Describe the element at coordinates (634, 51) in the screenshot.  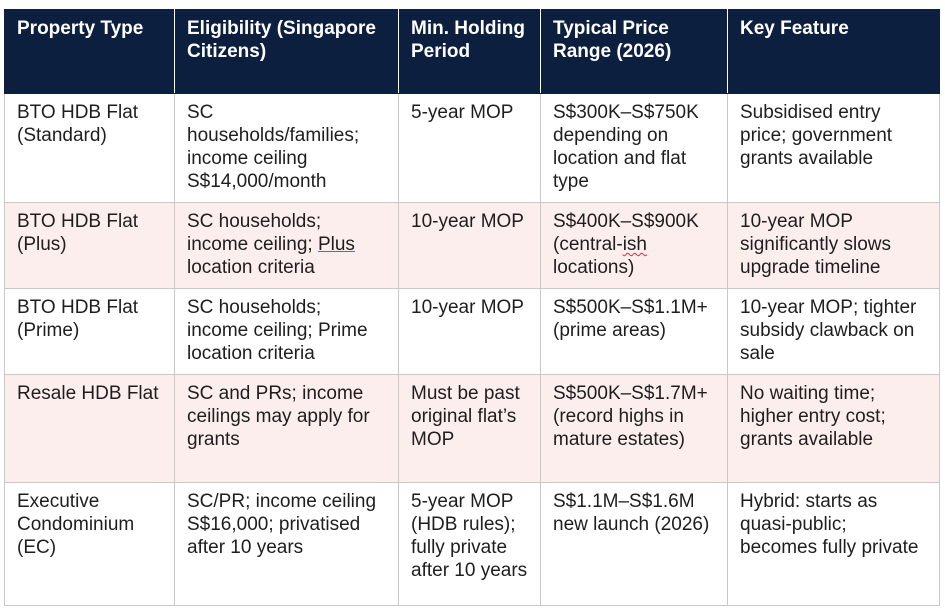
I see `header-price-range: Typical Price Range (2026)` at that location.